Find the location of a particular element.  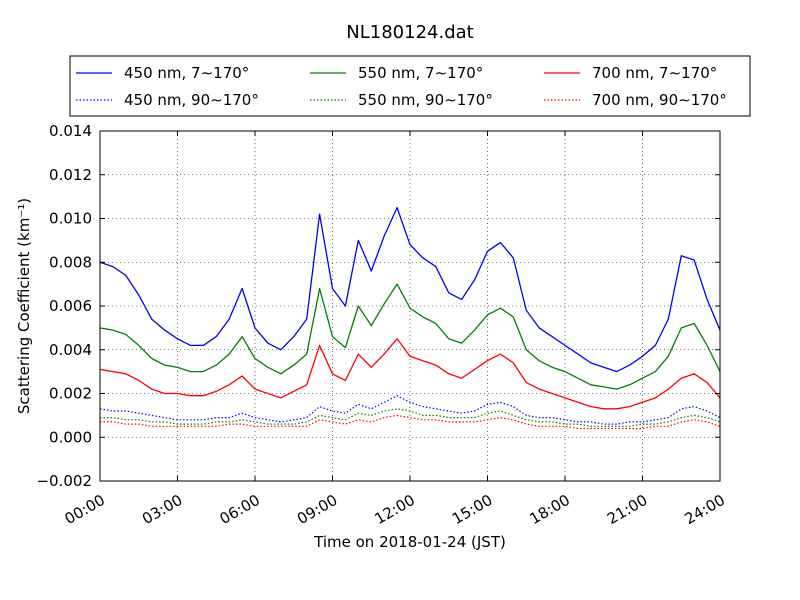

y-tick-label: 0.004 is located at coordinates (70, 350).